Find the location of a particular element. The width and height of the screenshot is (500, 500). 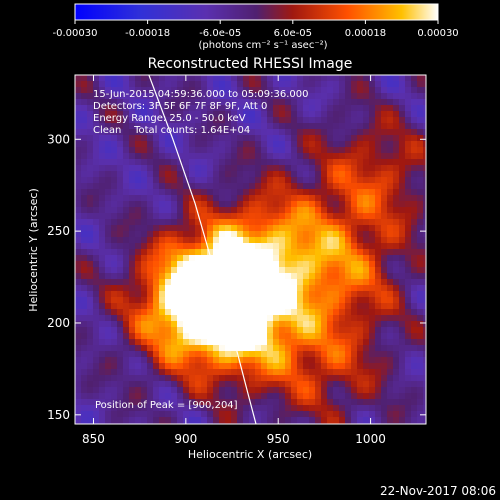

y-tick-label: 150 is located at coordinates (58, 415).